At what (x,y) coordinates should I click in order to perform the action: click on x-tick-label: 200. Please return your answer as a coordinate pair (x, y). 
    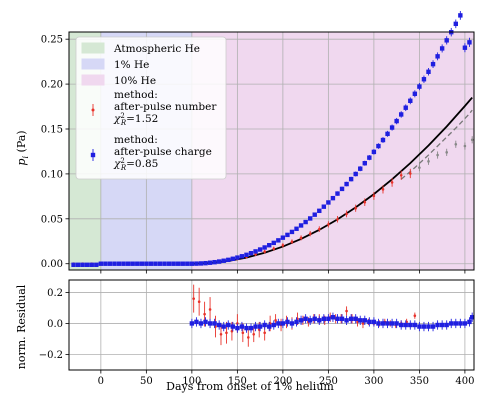
    Looking at the image, I should click on (282, 381).